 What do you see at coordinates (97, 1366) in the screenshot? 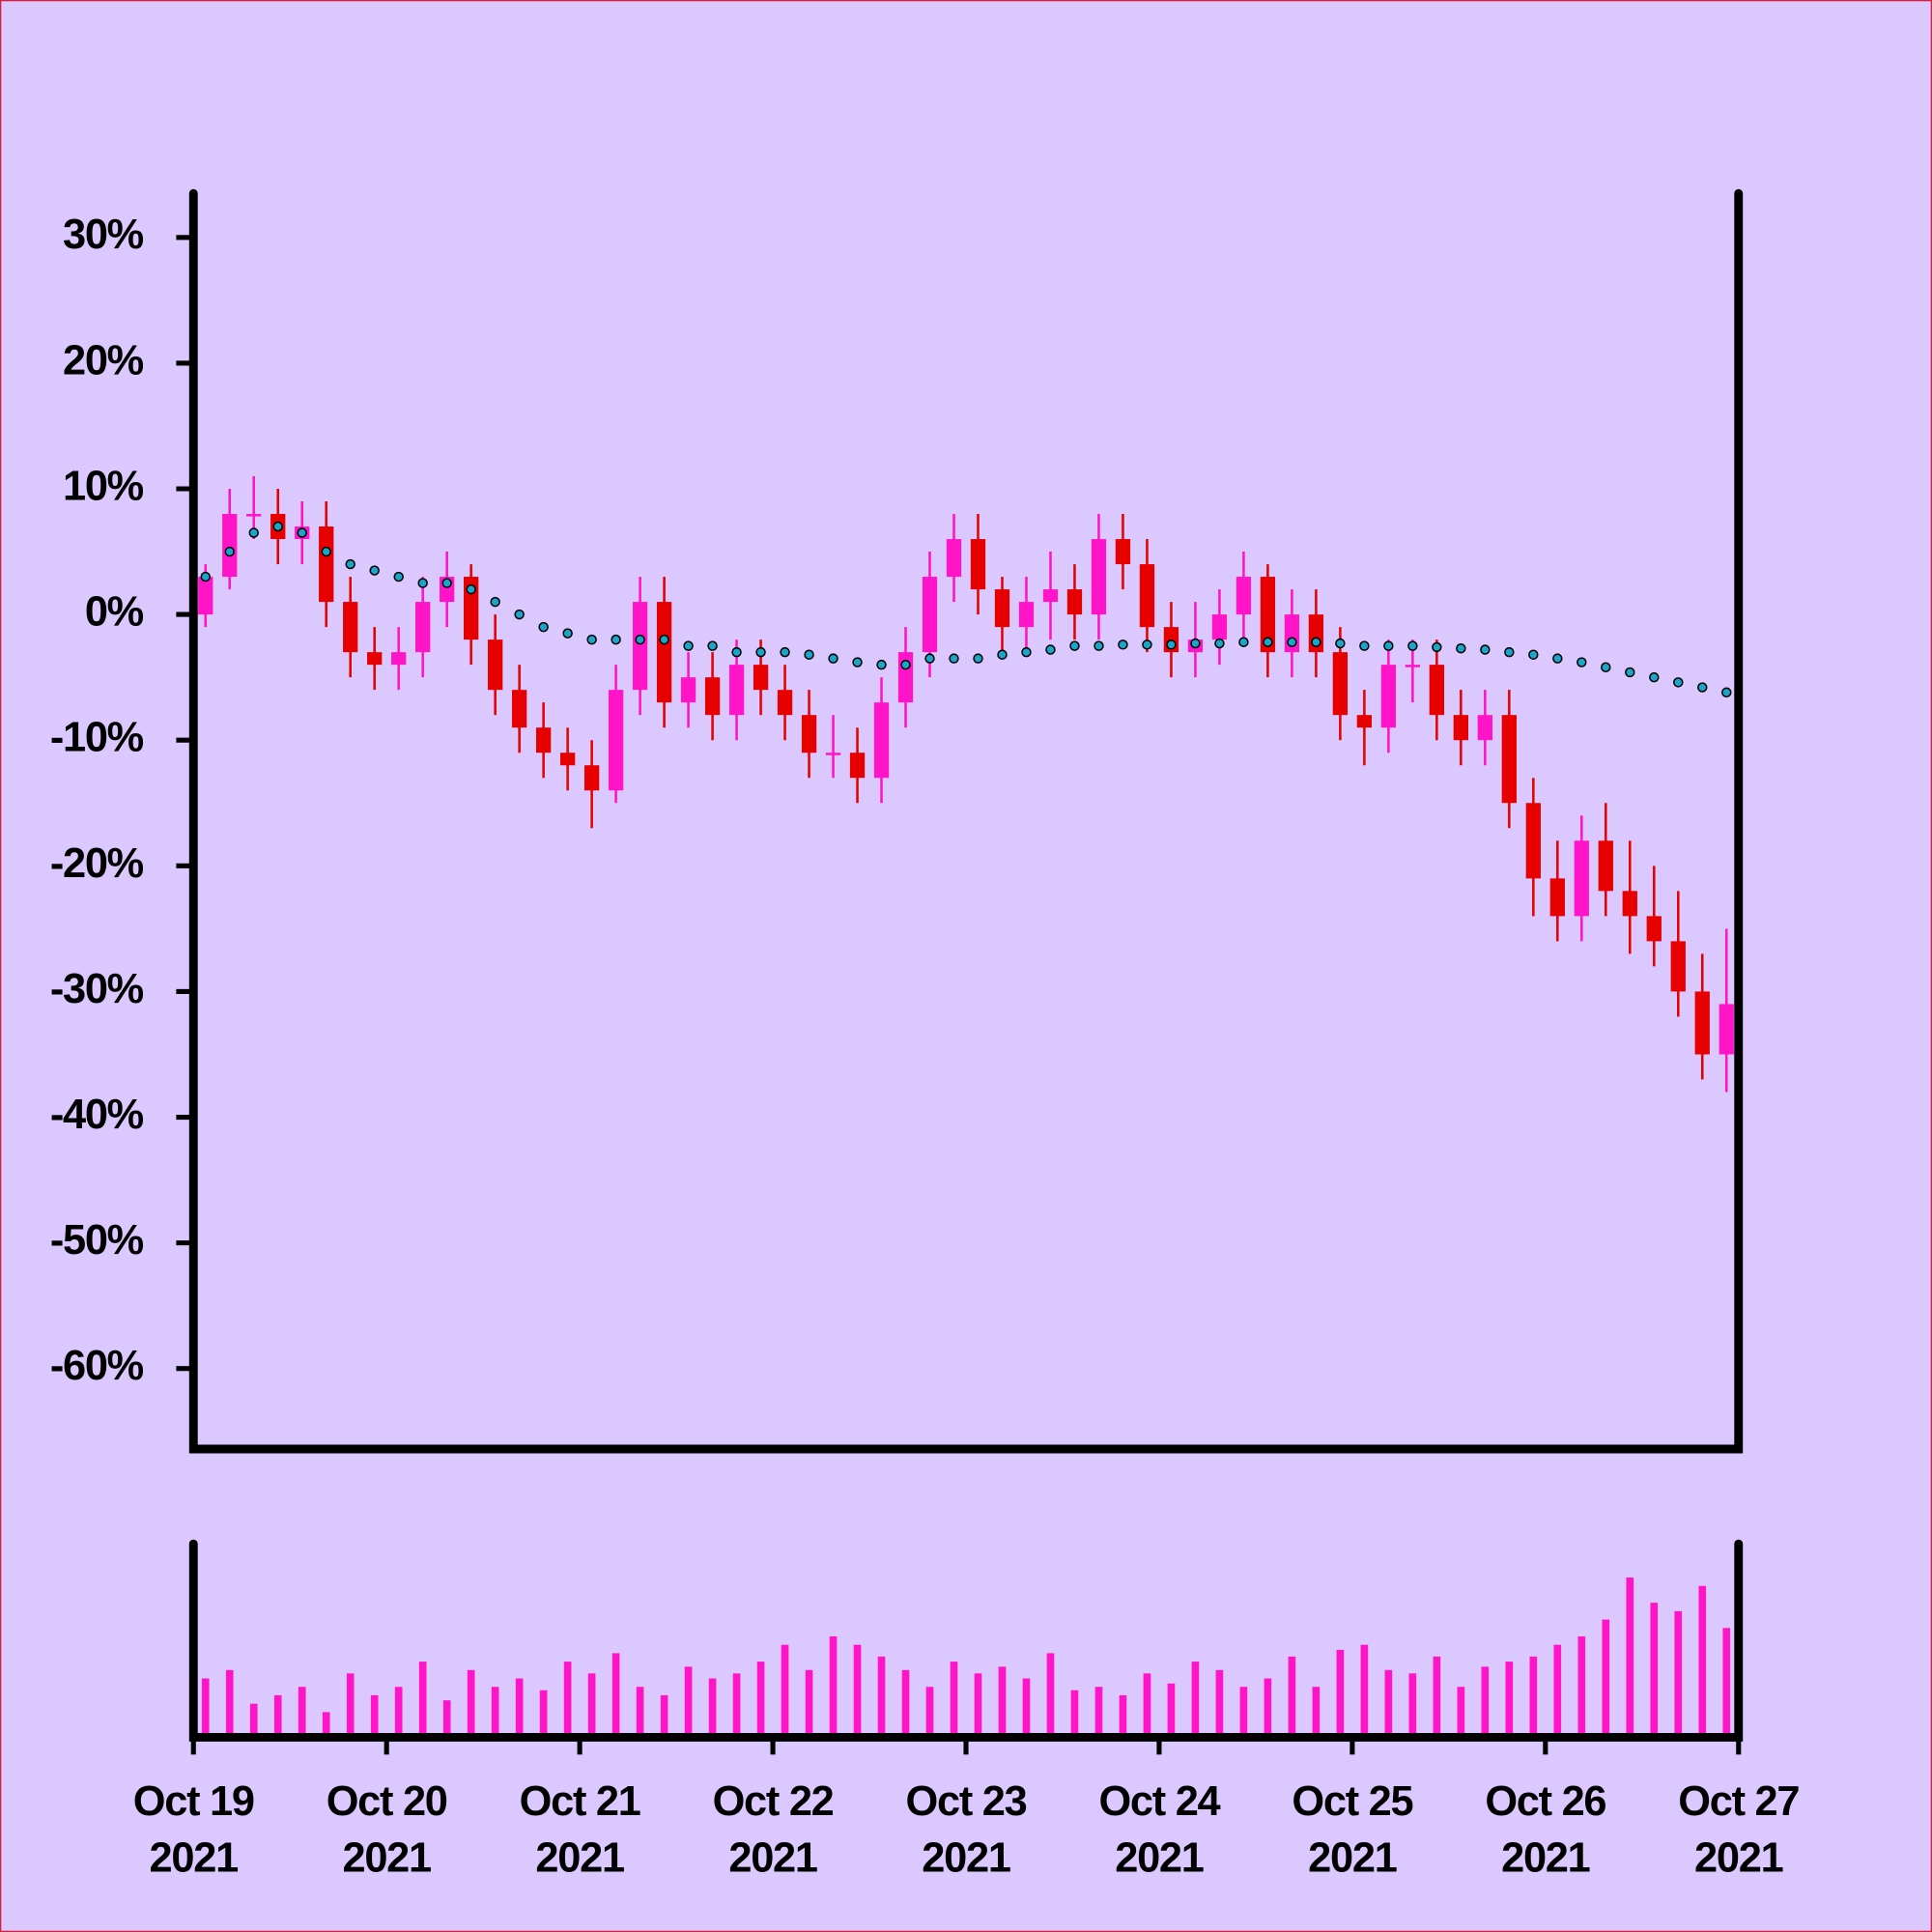
I see `y-tick-label: -60%` at bounding box center [97, 1366].